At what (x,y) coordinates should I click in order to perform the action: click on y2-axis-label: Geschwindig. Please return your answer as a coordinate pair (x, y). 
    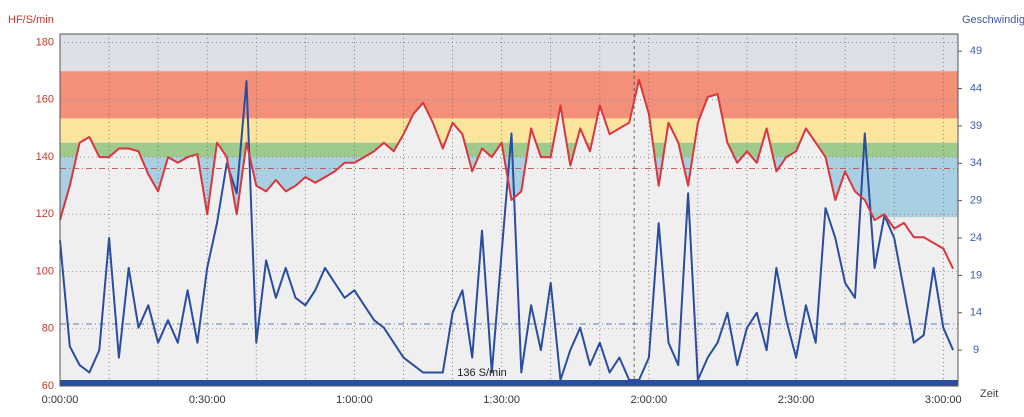
    Looking at the image, I should click on (993, 20).